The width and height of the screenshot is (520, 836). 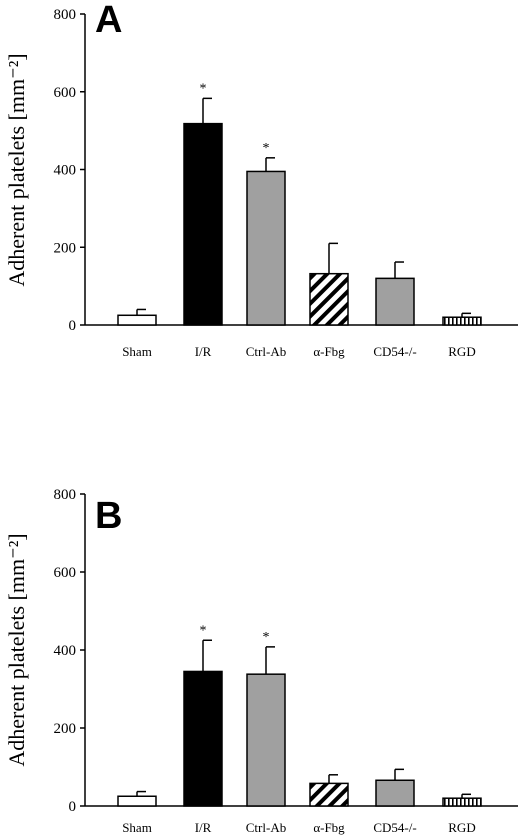 What do you see at coordinates (16, 649) in the screenshot?
I see `panel-b-y-axis-label: Adherent platelets [mm⁻²]` at bounding box center [16, 649].